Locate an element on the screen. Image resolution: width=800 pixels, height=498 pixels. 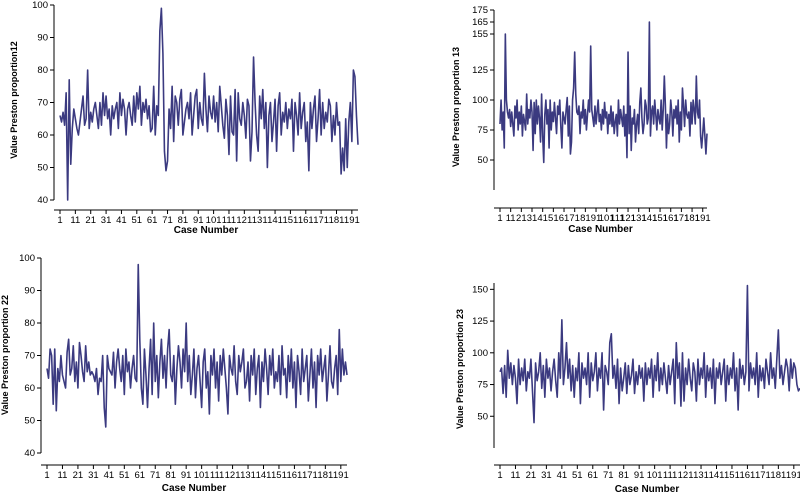
y-tick-label: 175 is located at coordinates (480, 10).